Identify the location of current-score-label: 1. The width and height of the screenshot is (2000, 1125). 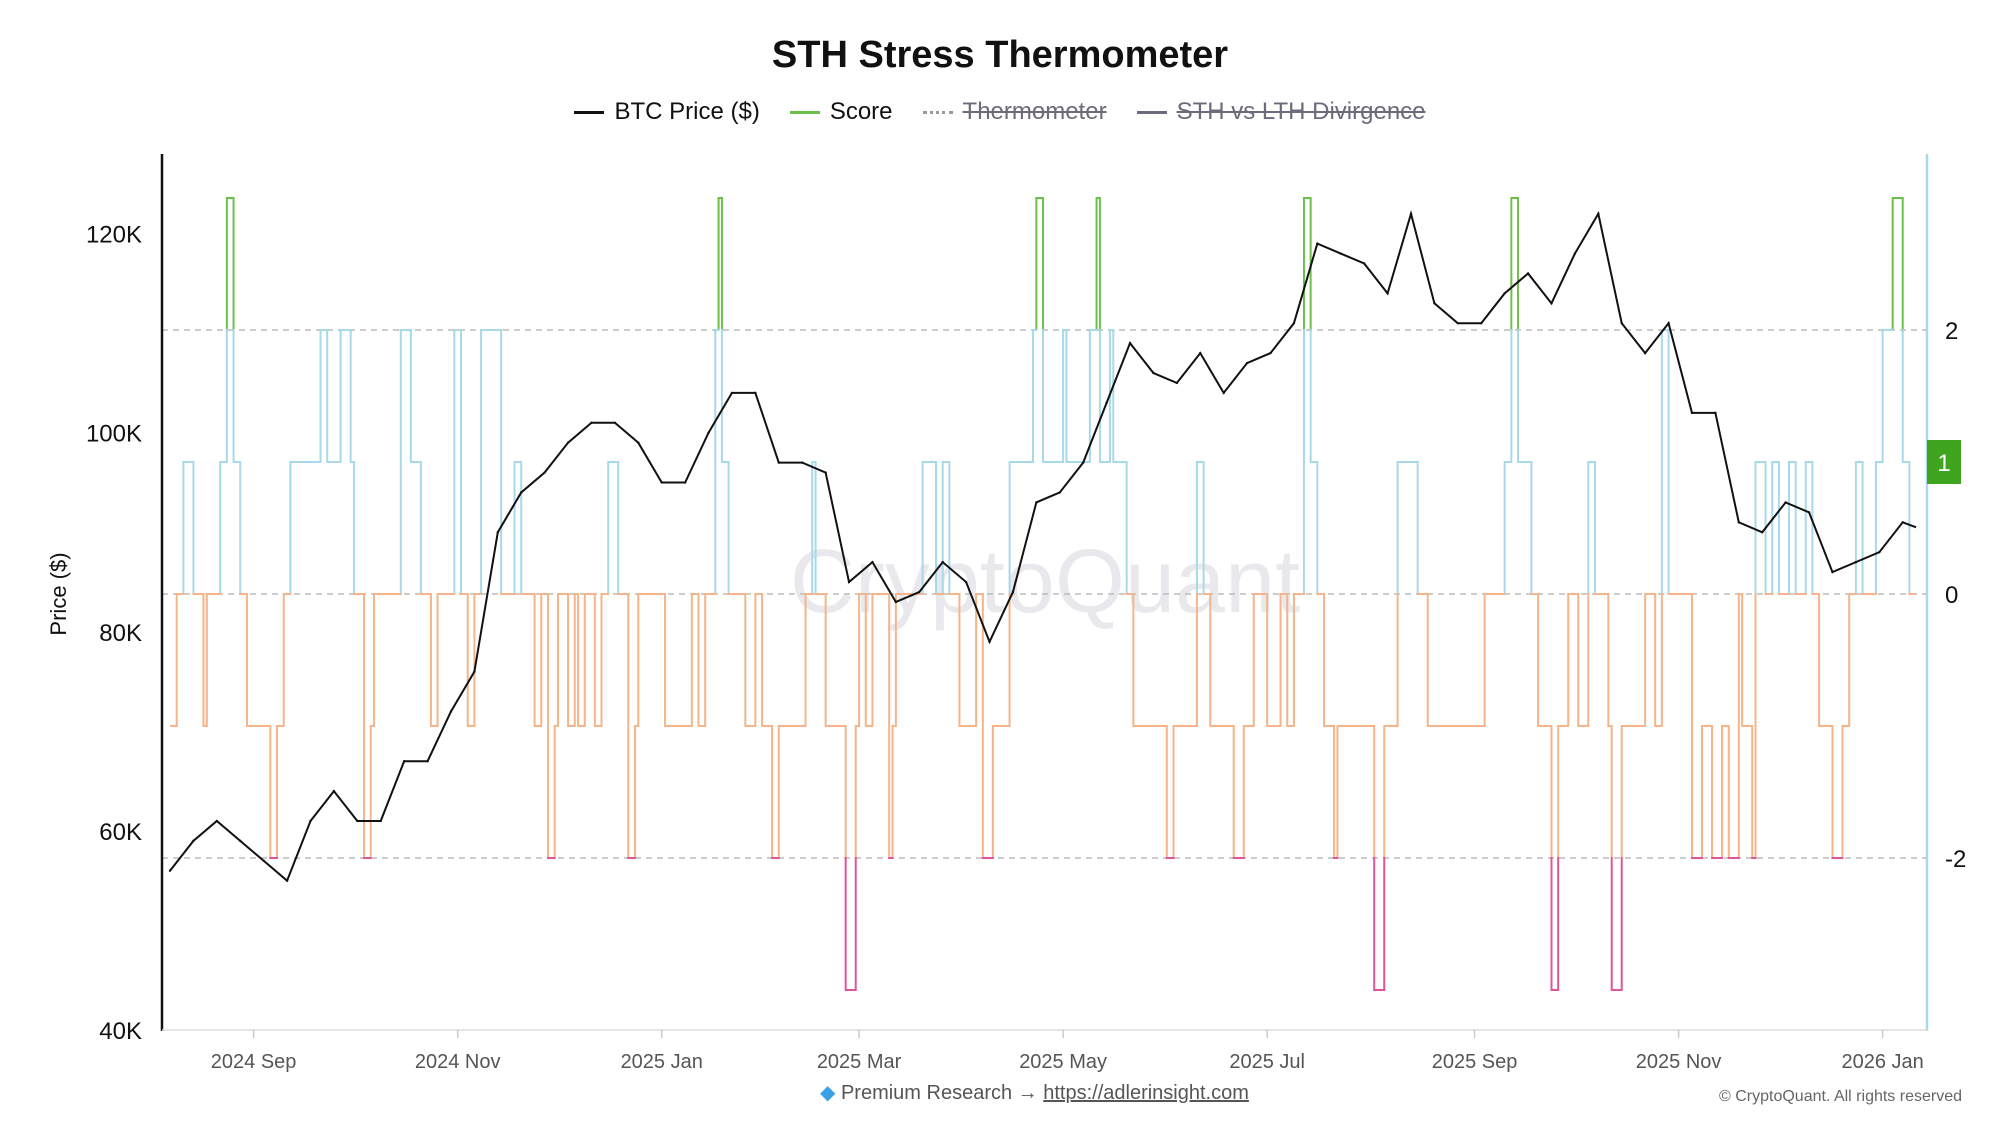
(1943, 463).